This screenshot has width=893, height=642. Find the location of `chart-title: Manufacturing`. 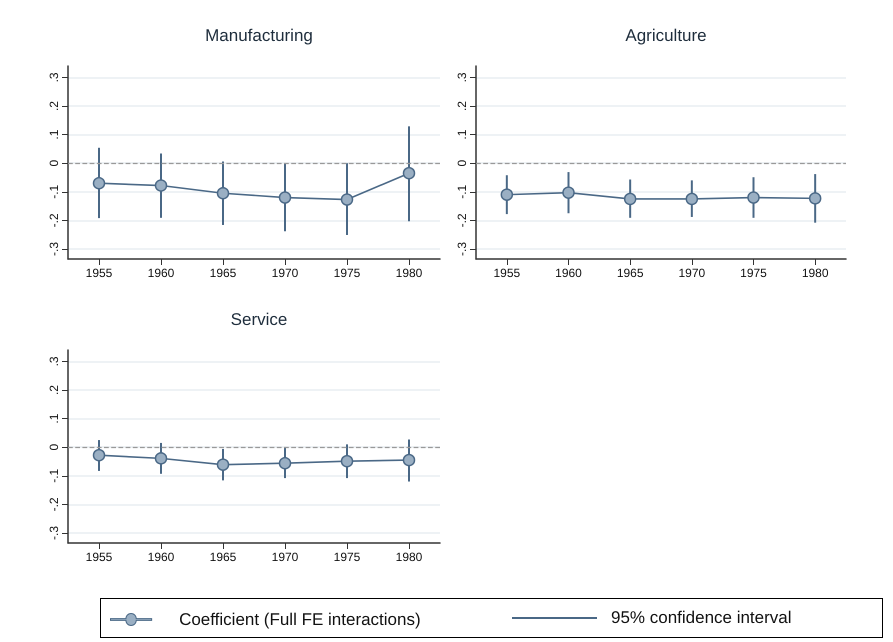

chart-title: Manufacturing is located at coordinates (259, 35).